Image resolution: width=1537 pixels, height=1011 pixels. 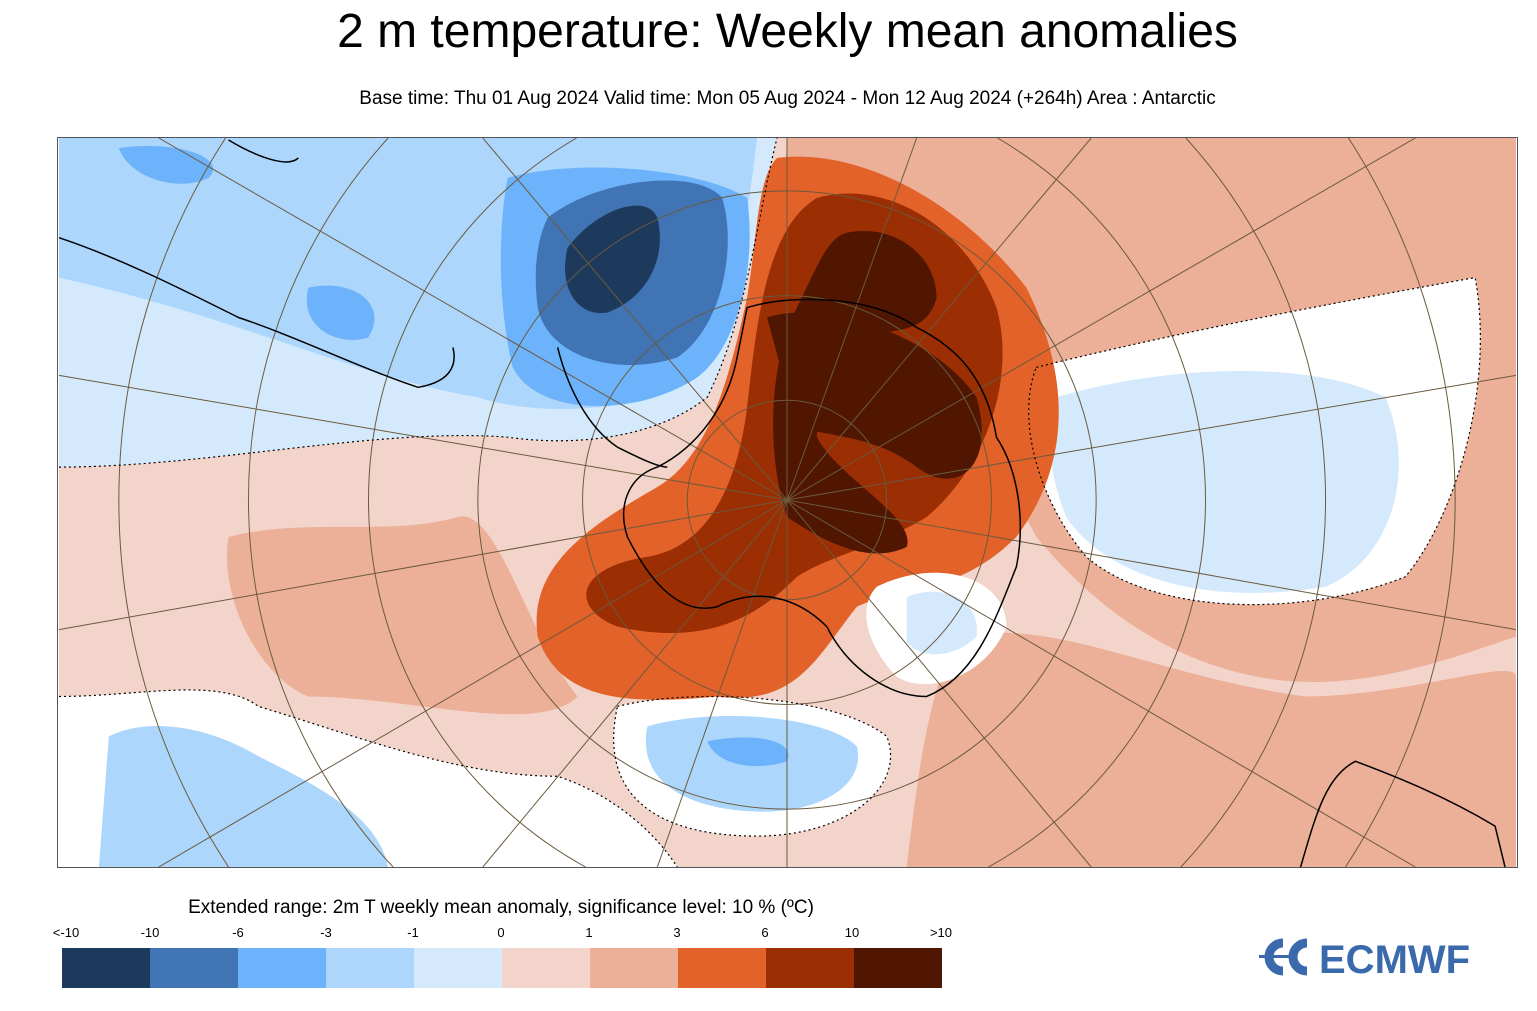 What do you see at coordinates (765, 932) in the screenshot?
I see `legend-tick: 6` at bounding box center [765, 932].